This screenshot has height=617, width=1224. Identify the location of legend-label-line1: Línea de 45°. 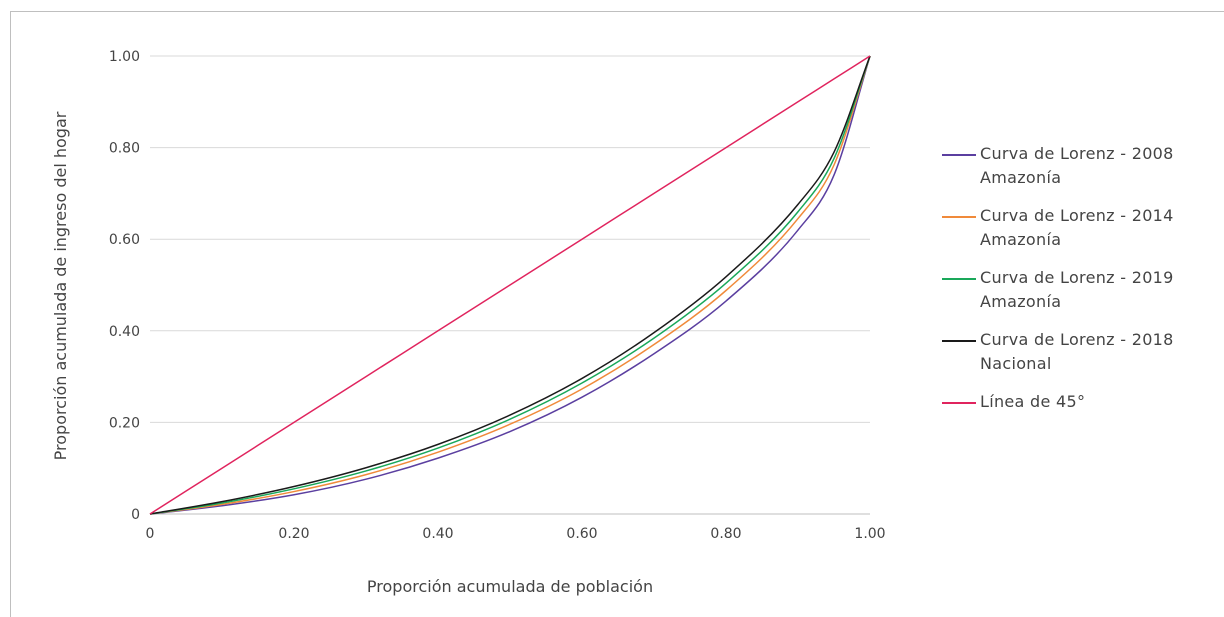
(1033, 401).